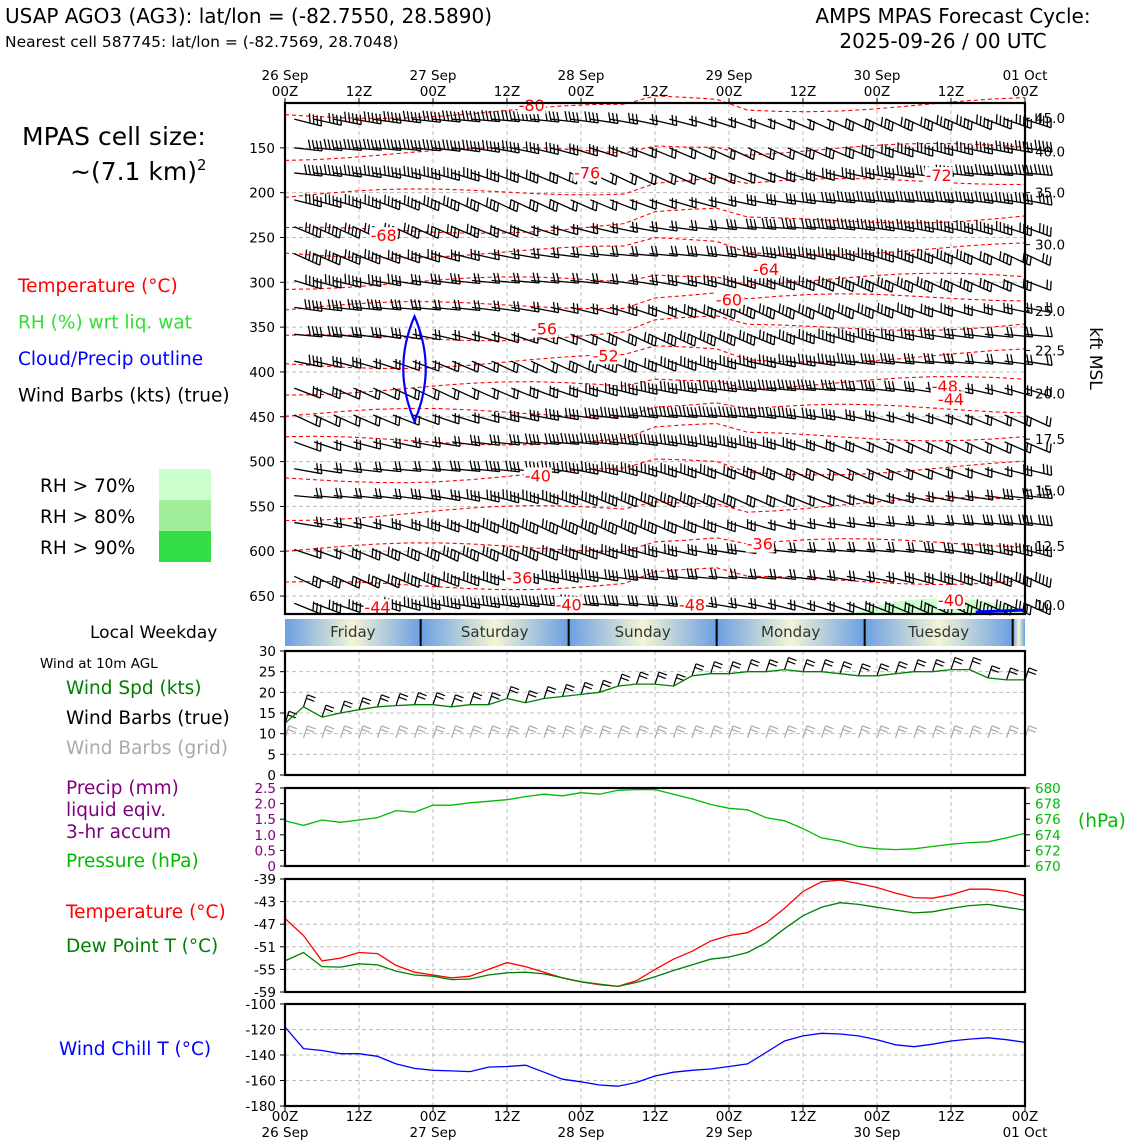 Image resolution: width=1140 pixels, height=1140 pixels. I want to click on pressure-tick-label: 500, so click(262, 463).